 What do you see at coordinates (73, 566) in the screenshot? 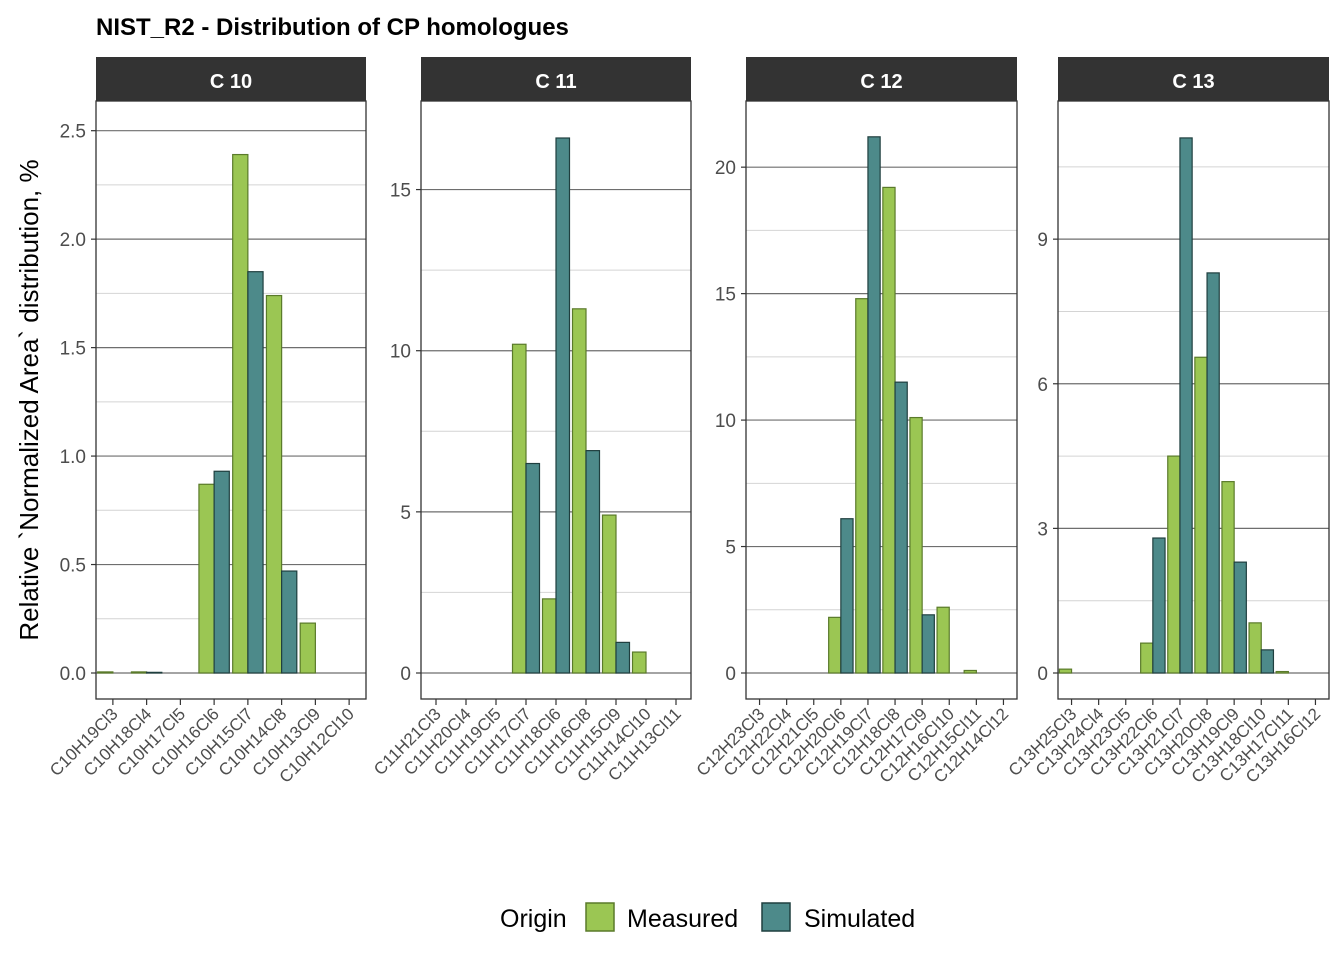
I see `y-tick-label: 0.5` at bounding box center [73, 566].